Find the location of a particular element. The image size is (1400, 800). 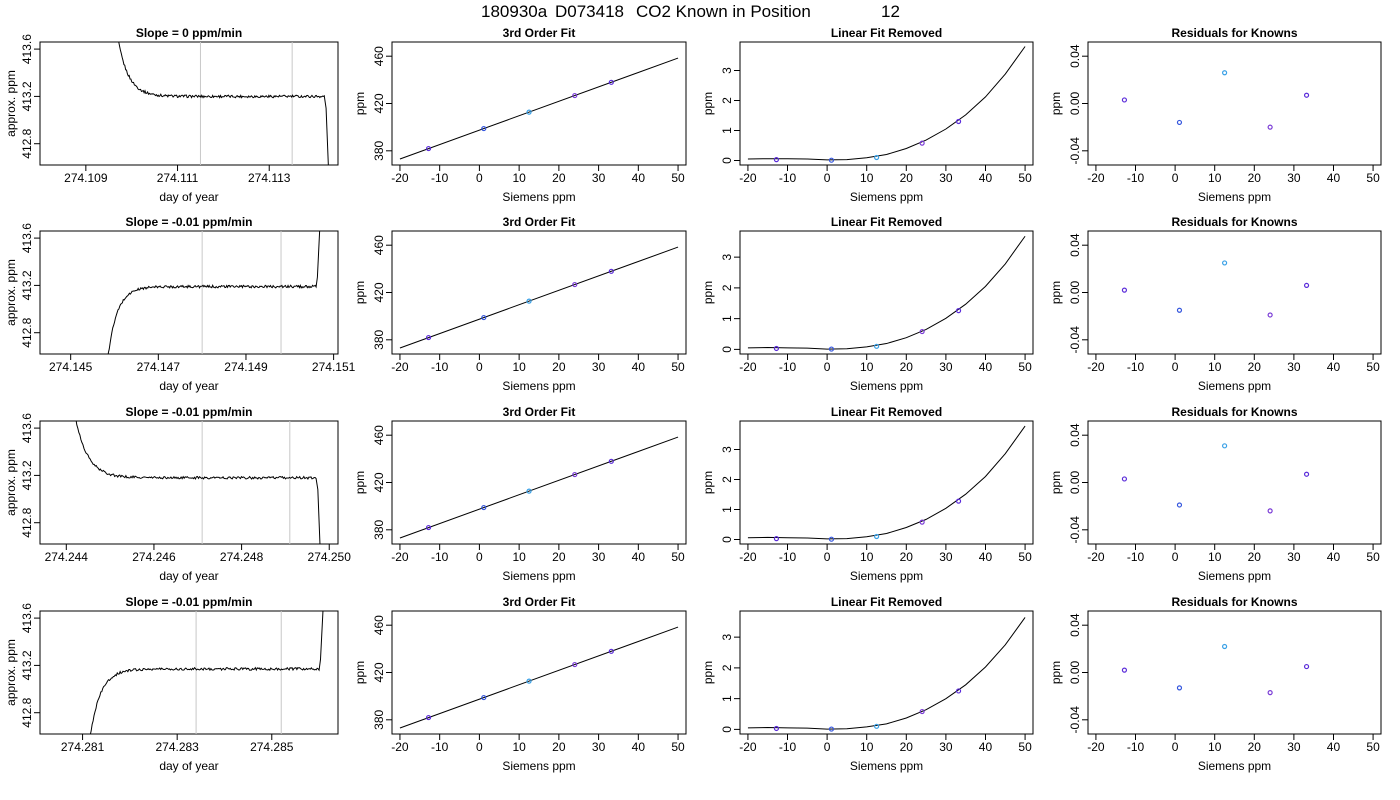

x-tick-label: -10 is located at coordinates (440, 367).